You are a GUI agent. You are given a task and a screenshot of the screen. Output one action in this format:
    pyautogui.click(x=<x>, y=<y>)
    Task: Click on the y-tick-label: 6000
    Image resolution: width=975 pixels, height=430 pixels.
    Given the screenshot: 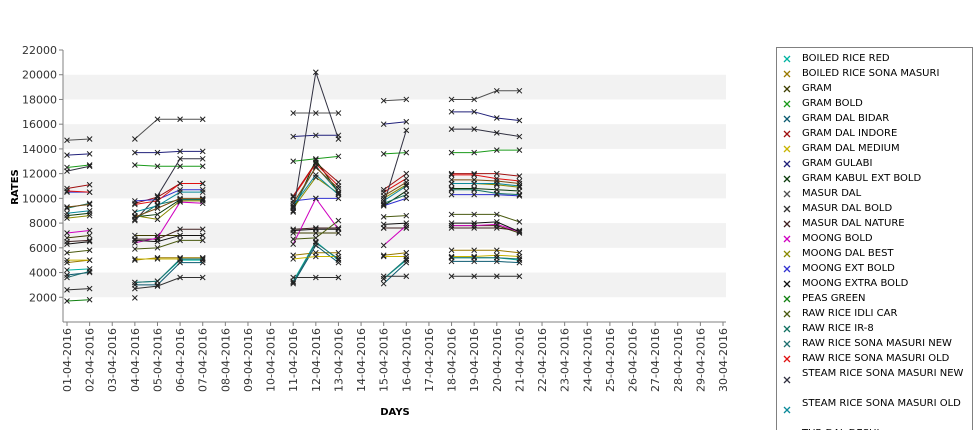 What is the action you would take?
    pyautogui.click(x=43, y=248)
    